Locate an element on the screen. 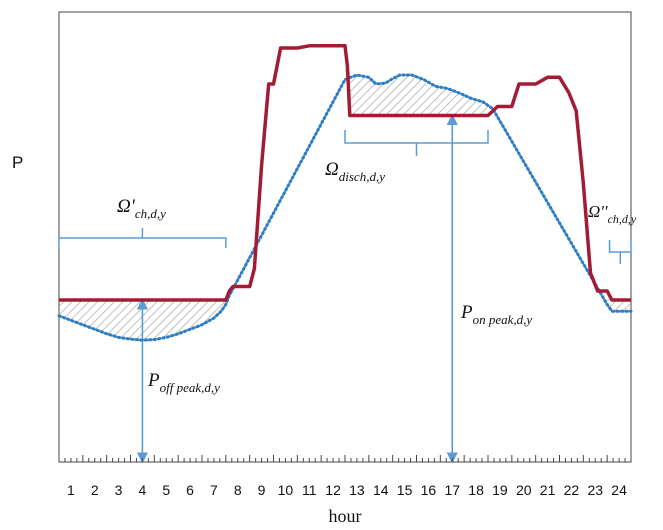 Image resolution: width=663 pixels, height=530 pixels. x-tick-label: 2 is located at coordinates (95, 490).